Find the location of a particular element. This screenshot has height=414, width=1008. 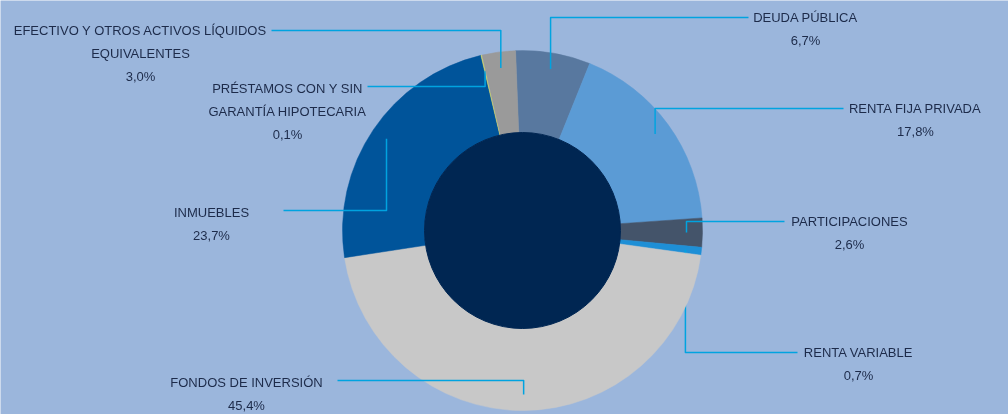

data-label: 45,4% is located at coordinates (247, 405).